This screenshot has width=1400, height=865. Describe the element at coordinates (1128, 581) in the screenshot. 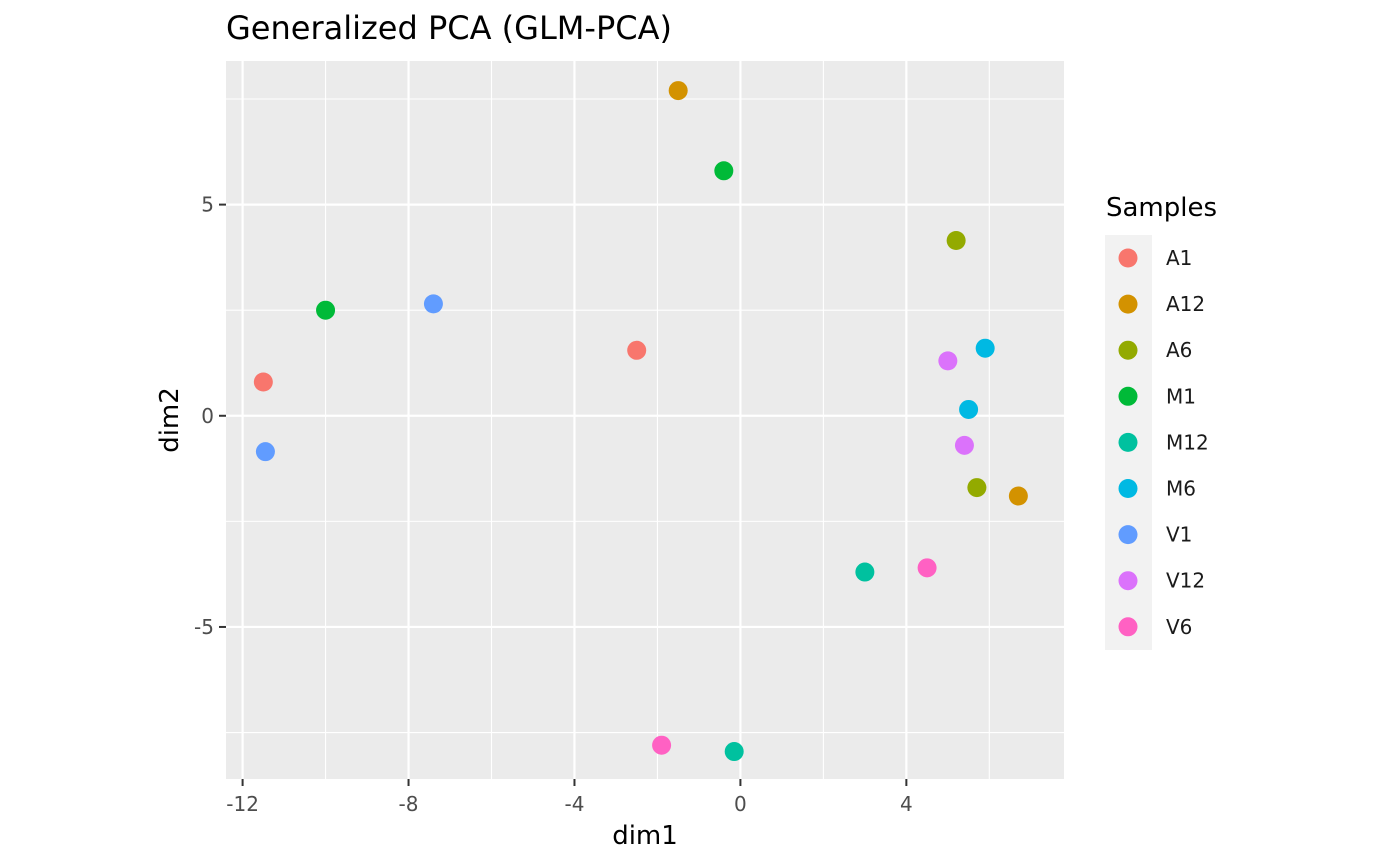

I see `legend-key-v12` at that location.